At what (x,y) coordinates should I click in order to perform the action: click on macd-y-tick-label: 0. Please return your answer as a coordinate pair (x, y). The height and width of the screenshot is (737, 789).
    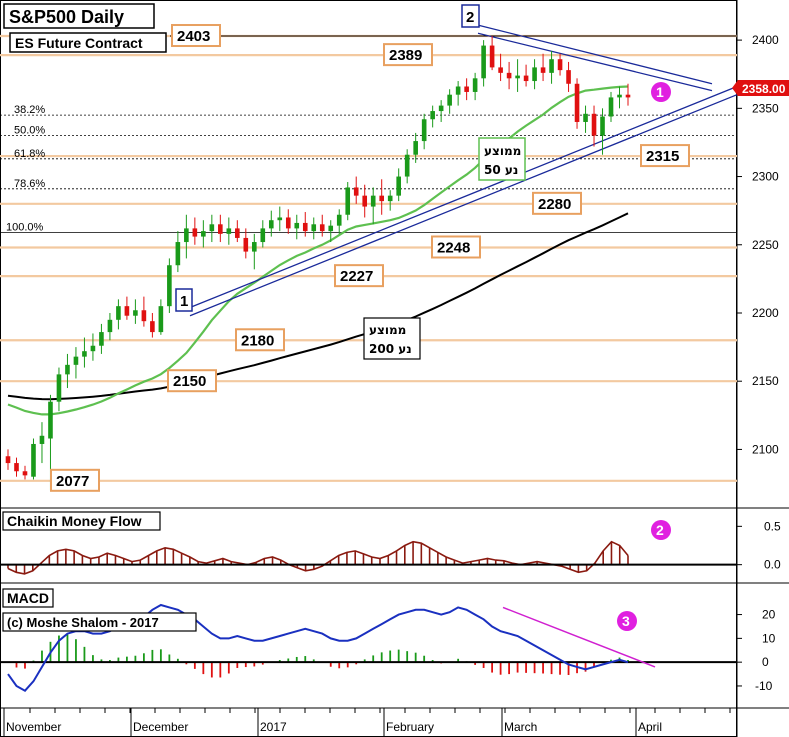
    Looking at the image, I should click on (765, 662).